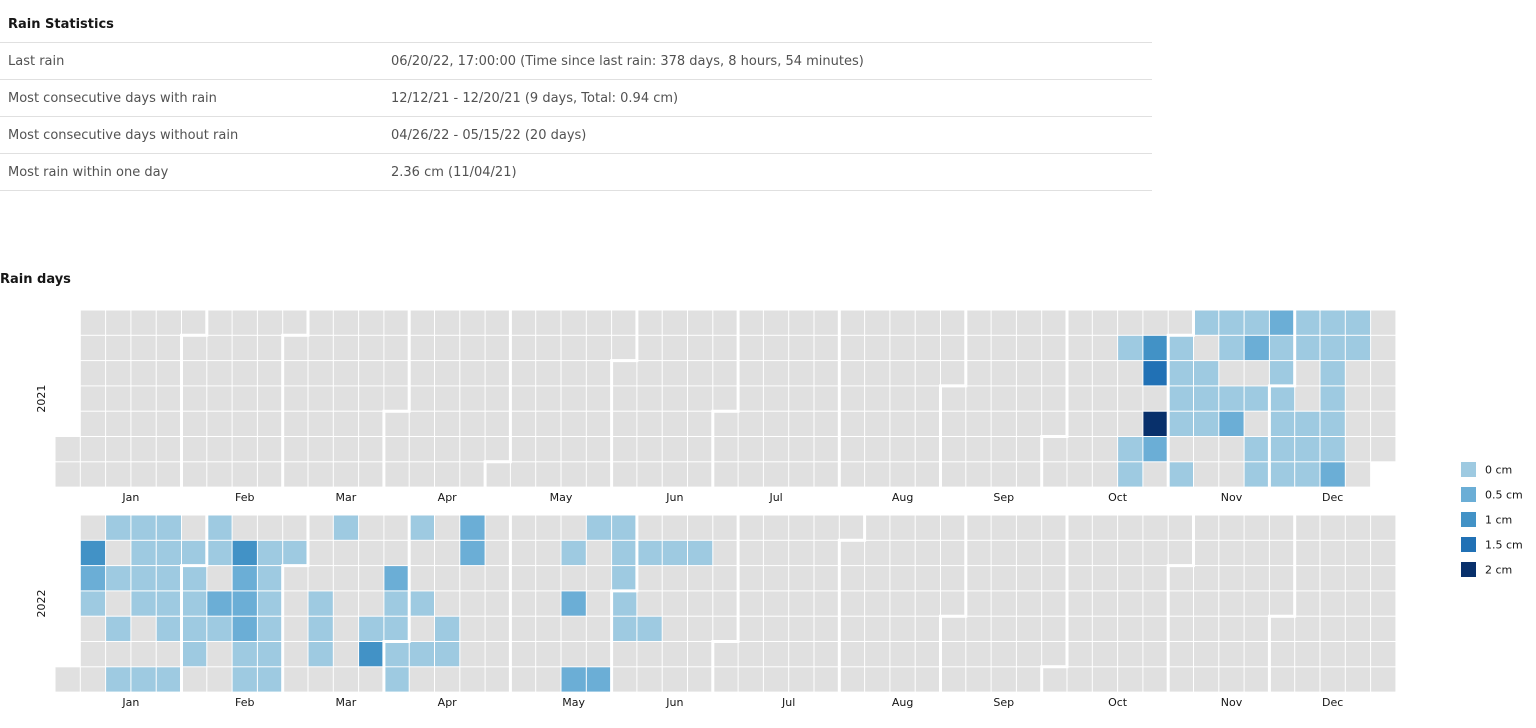  I want to click on month-label: Jul, so click(775, 497).